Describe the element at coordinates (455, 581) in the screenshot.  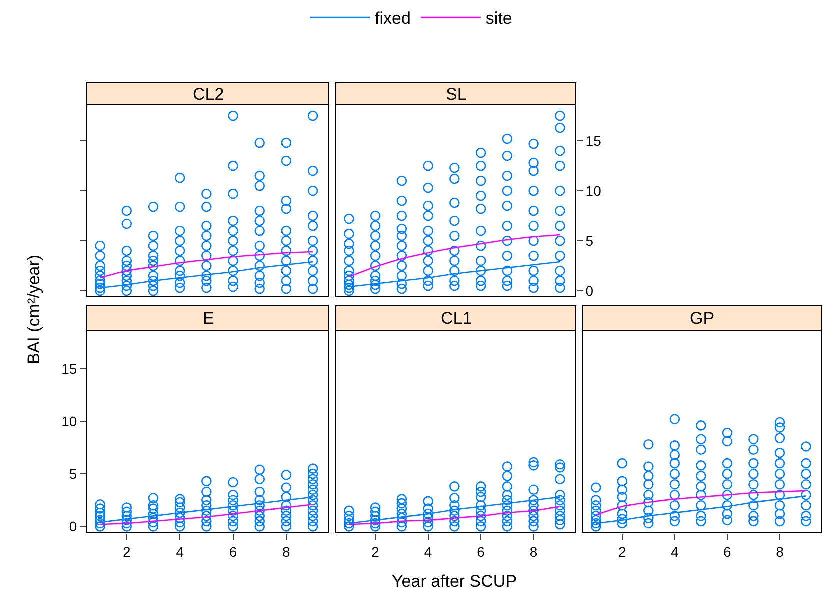
I see `x-axis-title: Year after SCUP` at that location.